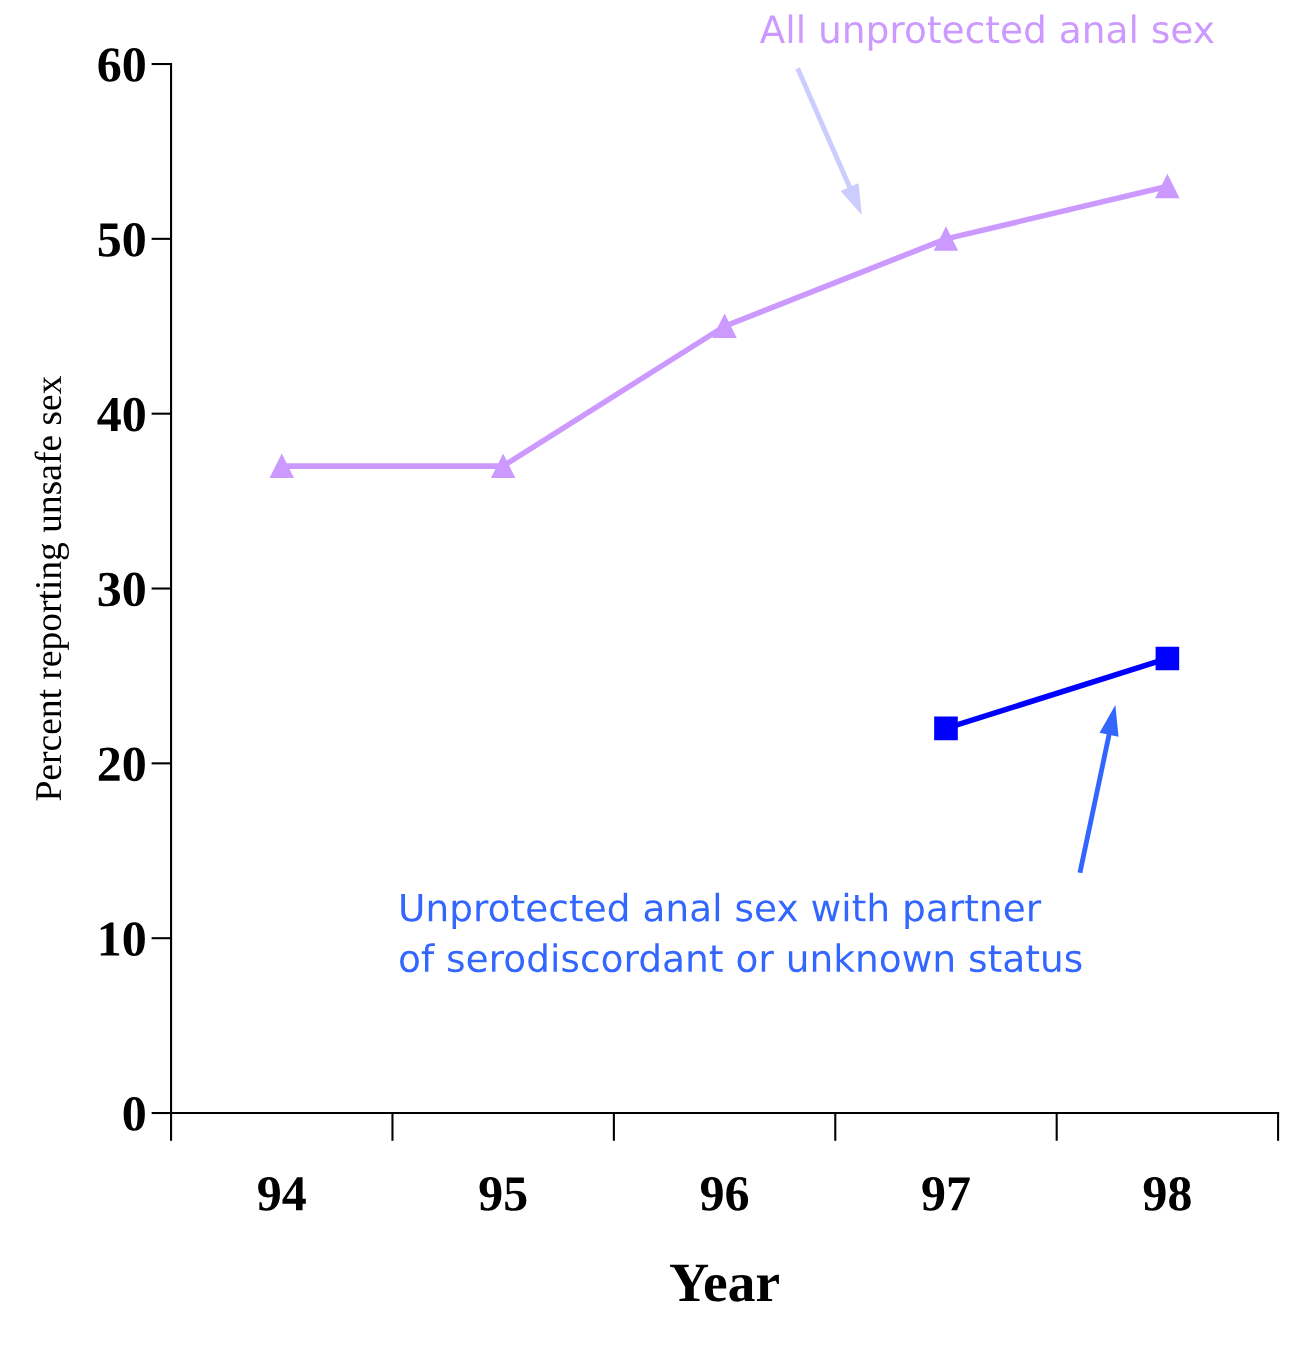  Describe the element at coordinates (122, 939) in the screenshot. I see `y-tick-label: 10` at that location.